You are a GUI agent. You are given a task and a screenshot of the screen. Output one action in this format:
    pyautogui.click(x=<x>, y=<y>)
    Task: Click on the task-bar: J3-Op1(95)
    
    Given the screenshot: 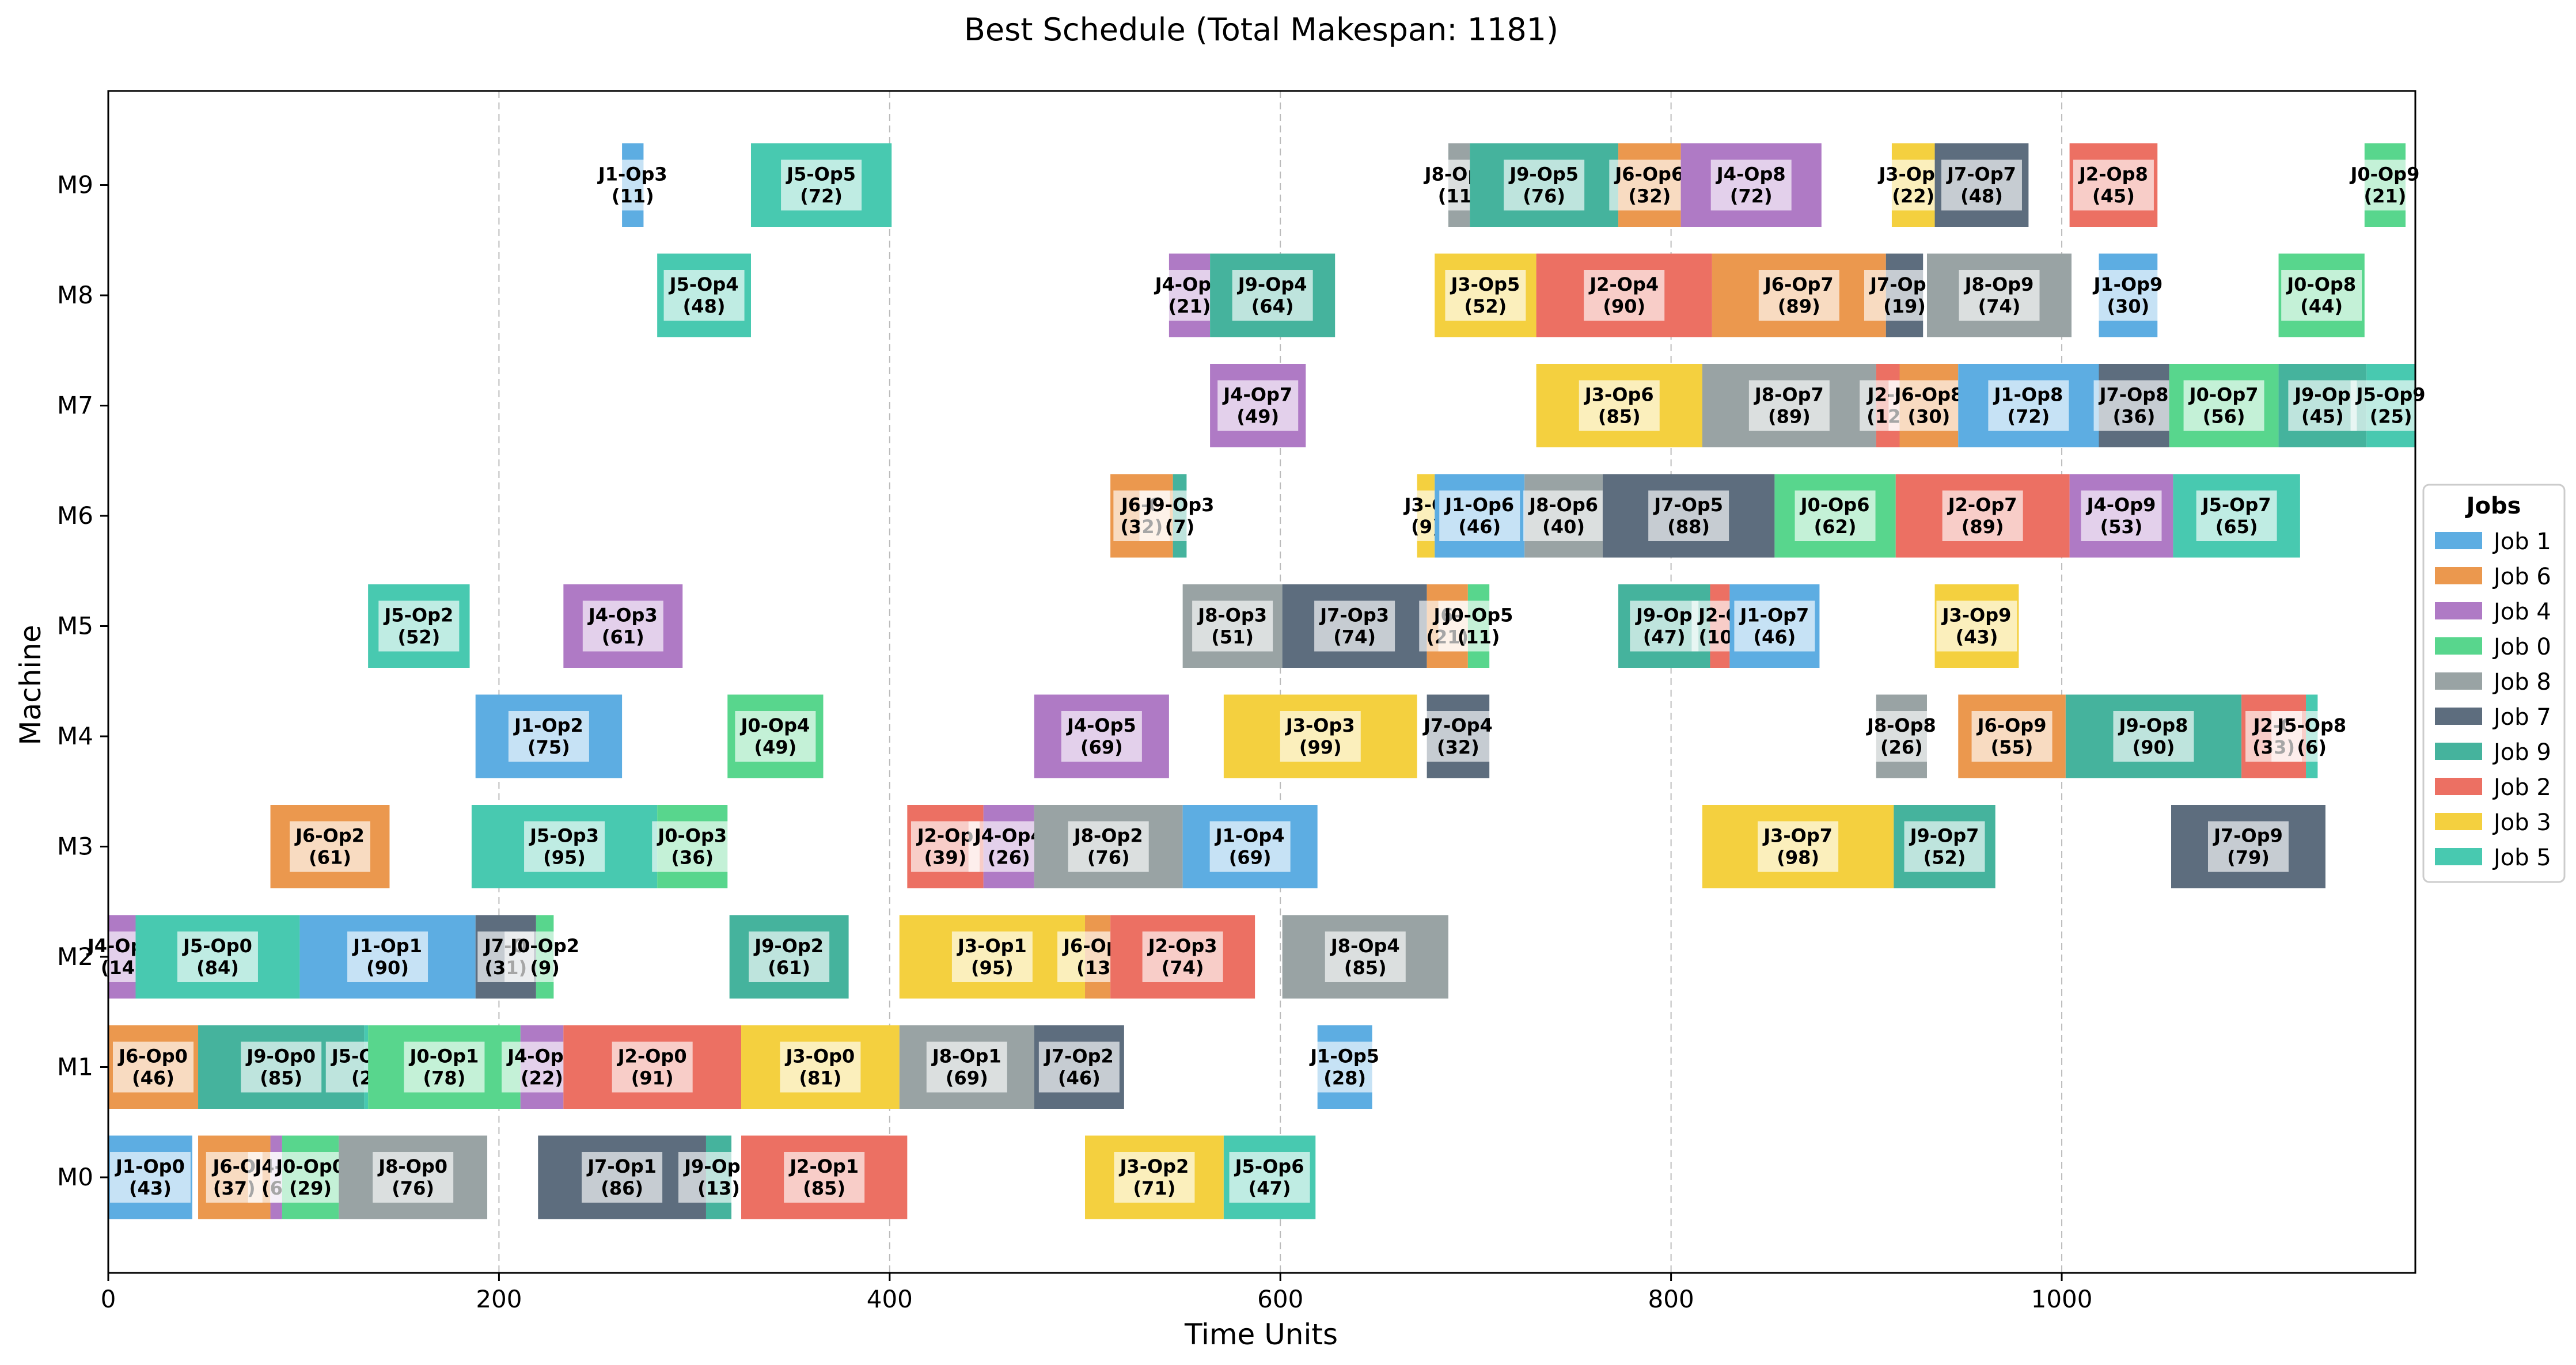 What is the action you would take?
    pyautogui.click(x=992, y=957)
    